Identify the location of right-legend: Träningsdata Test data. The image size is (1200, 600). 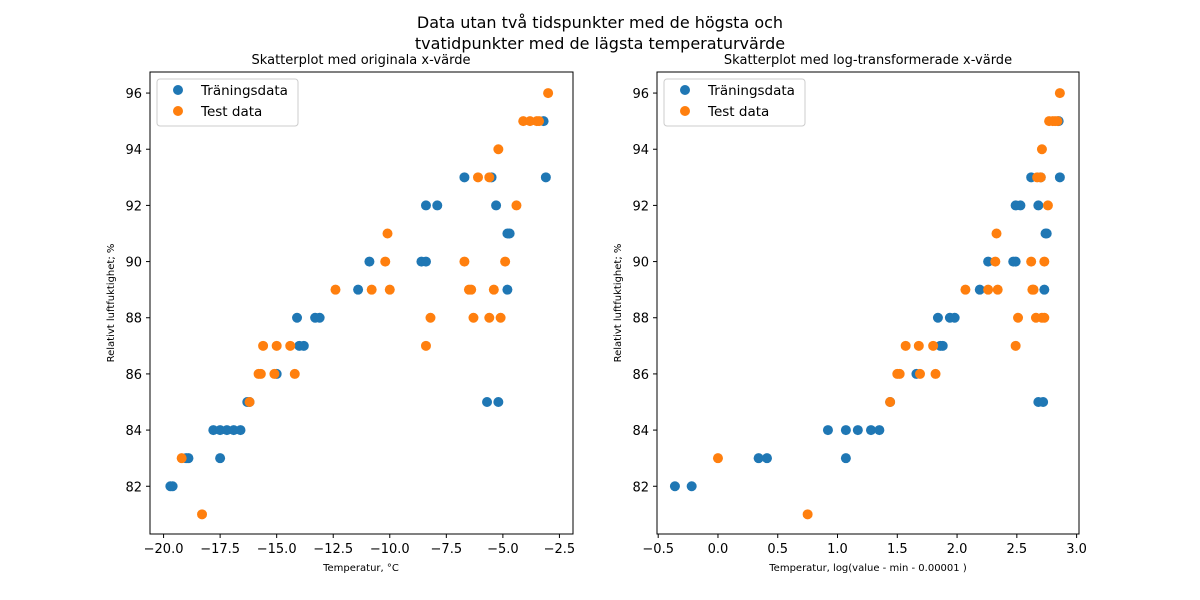
(734, 102).